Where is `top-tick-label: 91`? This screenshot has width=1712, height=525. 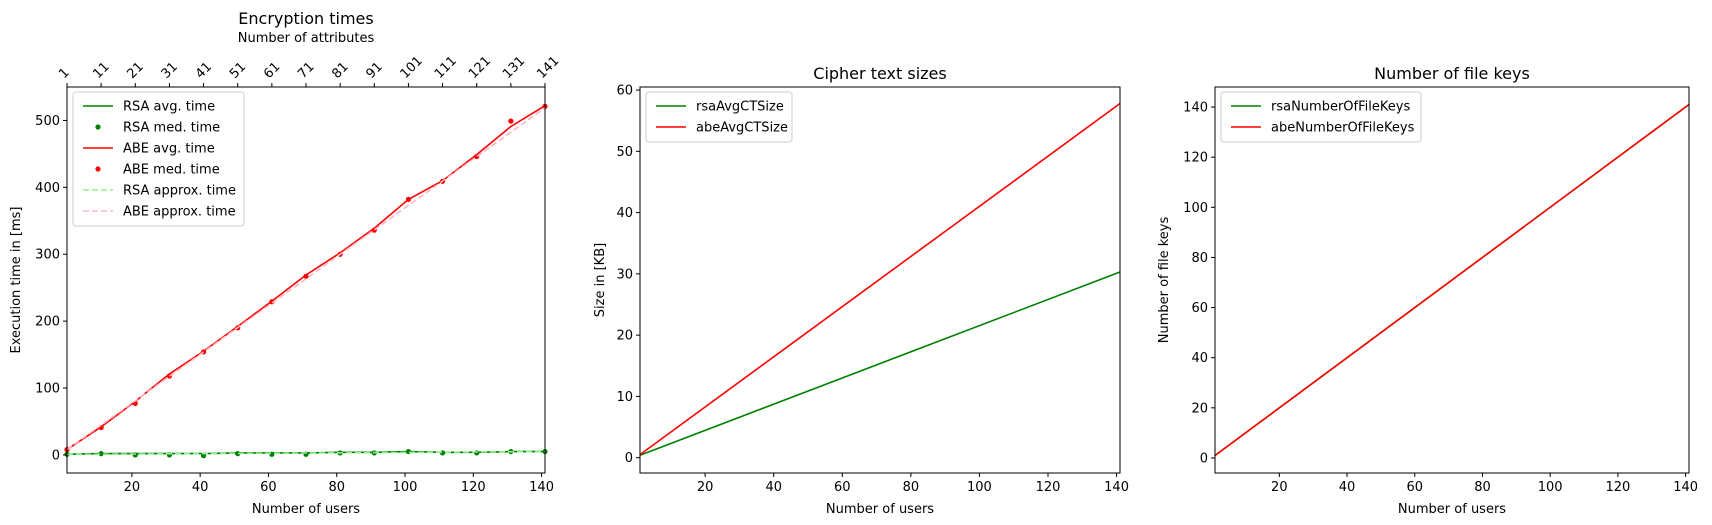 top-tick-label: 91 is located at coordinates (375, 71).